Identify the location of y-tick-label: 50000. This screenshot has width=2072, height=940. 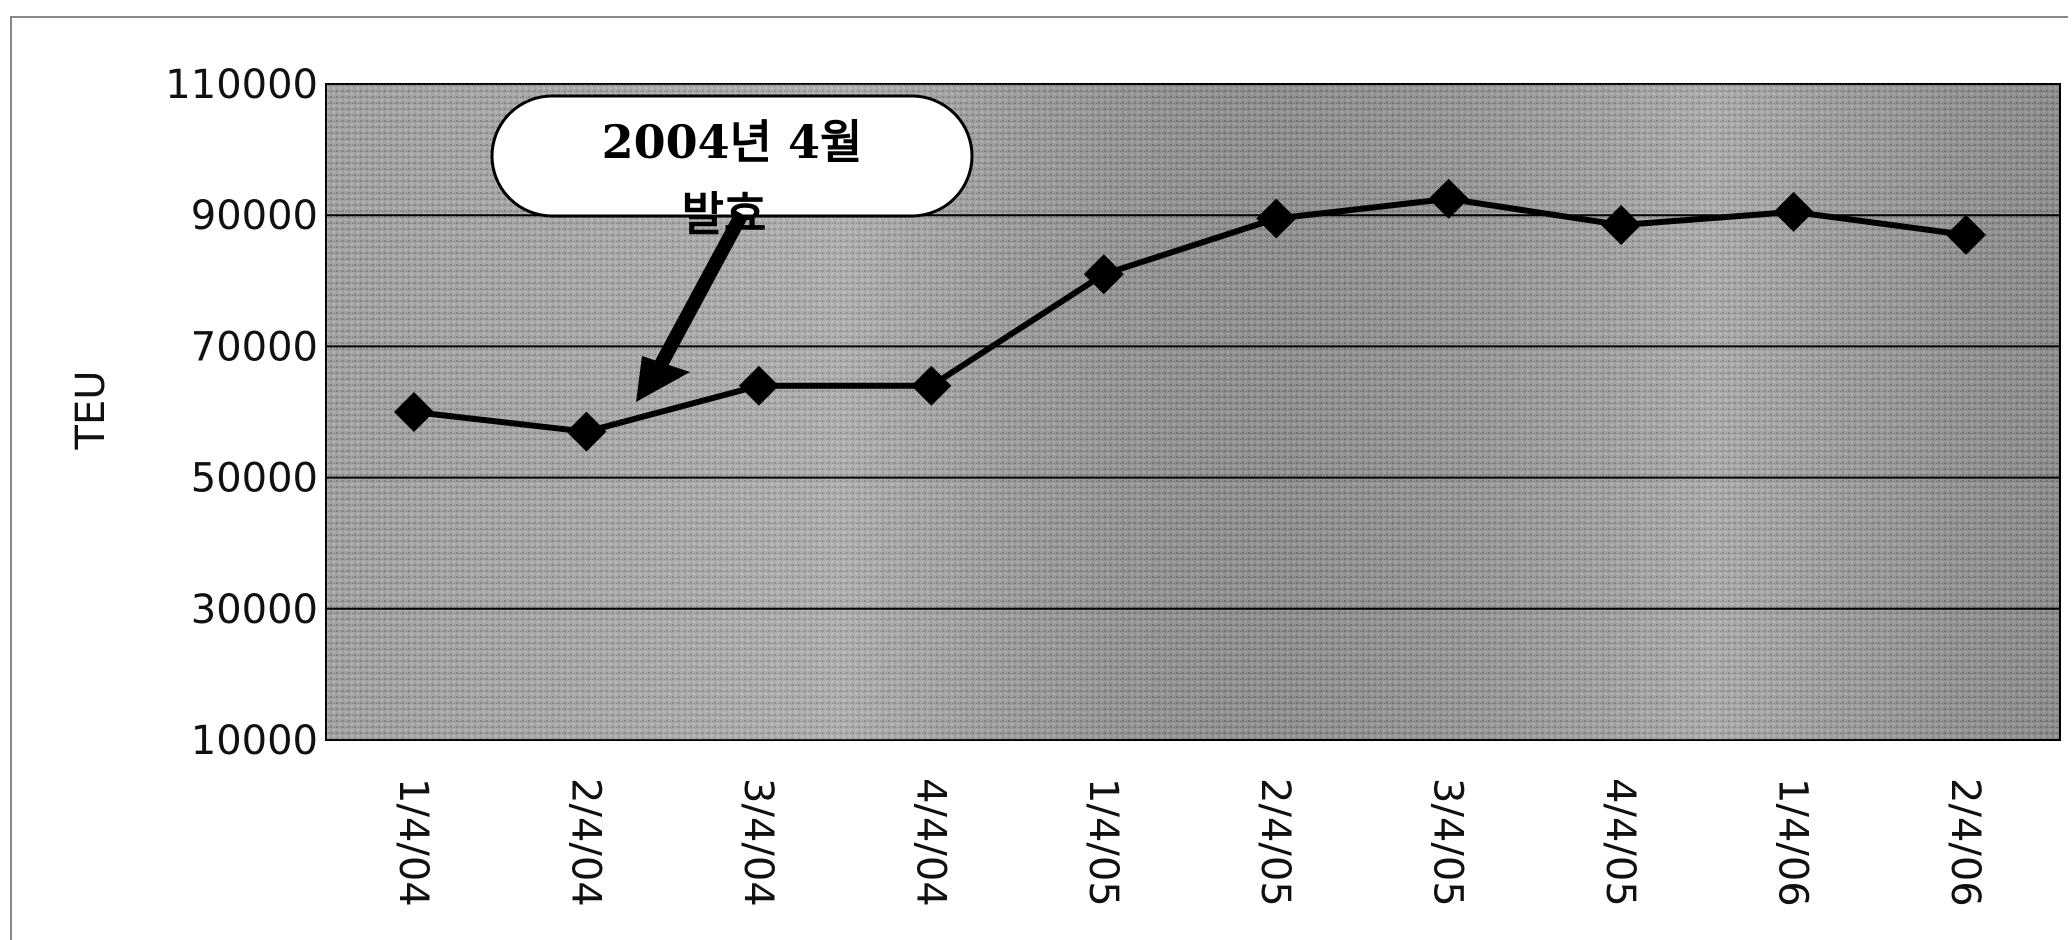
(254, 479).